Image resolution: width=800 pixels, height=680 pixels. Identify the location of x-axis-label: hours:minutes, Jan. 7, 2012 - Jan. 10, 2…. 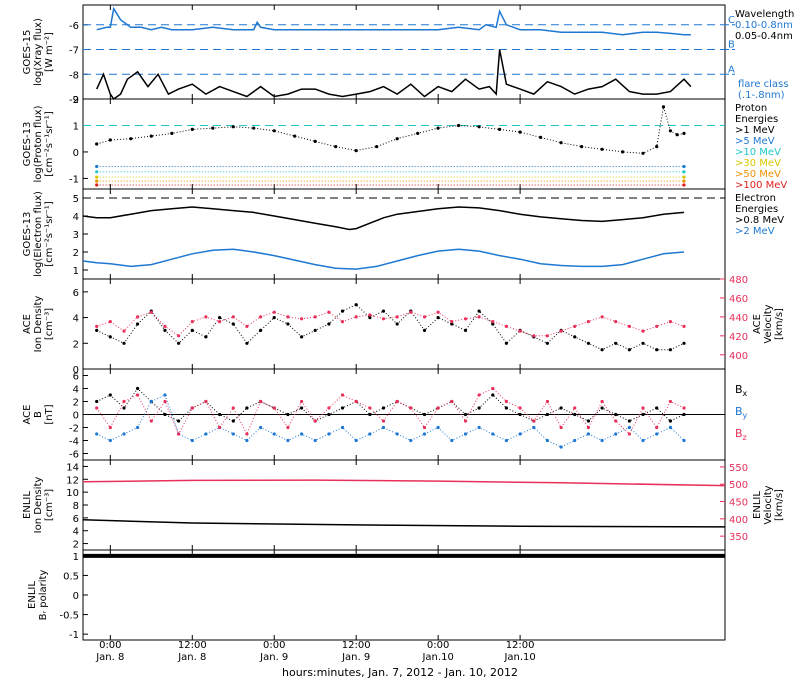
(400, 672).